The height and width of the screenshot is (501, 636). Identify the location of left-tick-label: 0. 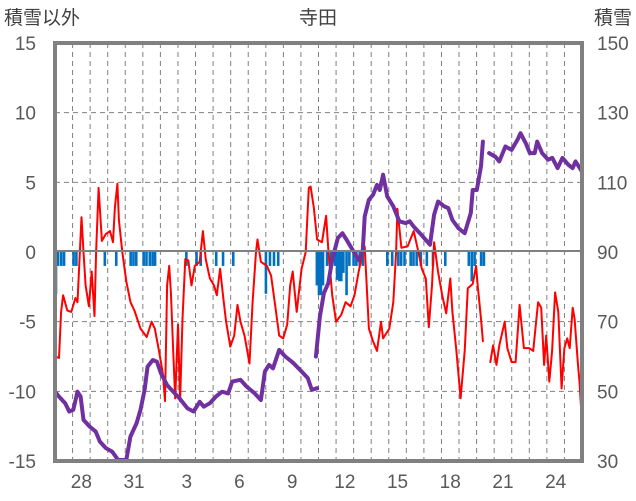
(30, 253).